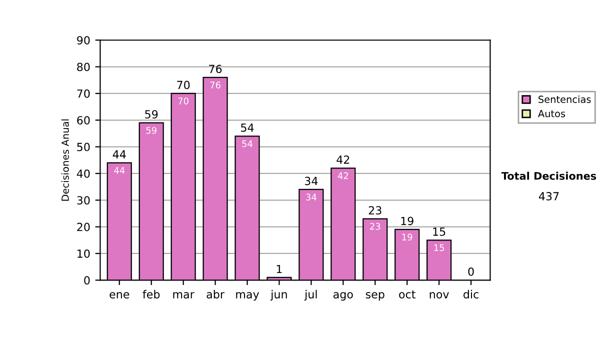  I want to click on x-tick-label: abr, so click(215, 294).